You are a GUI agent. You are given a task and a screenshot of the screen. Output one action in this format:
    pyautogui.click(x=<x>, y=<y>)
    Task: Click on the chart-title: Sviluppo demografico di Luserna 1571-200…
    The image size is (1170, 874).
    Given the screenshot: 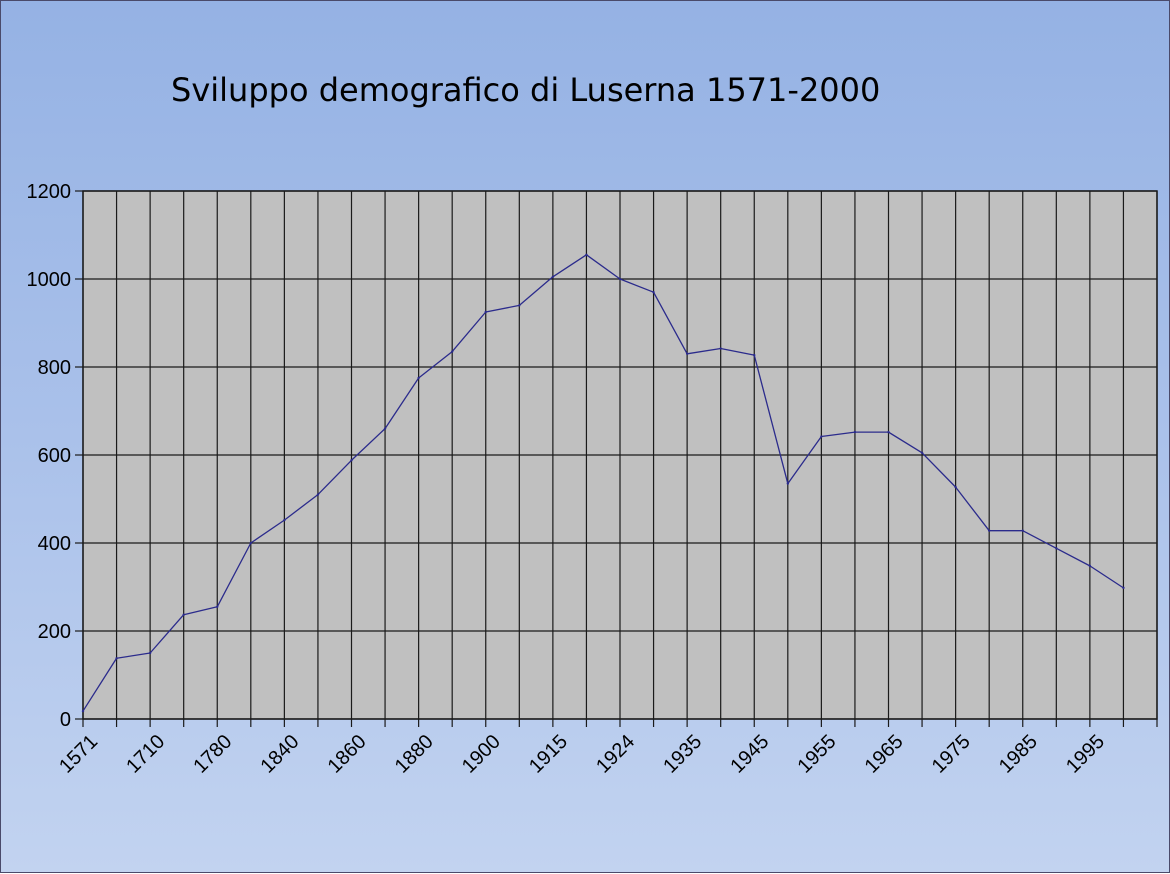 What is the action you would take?
    pyautogui.click(x=526, y=90)
    